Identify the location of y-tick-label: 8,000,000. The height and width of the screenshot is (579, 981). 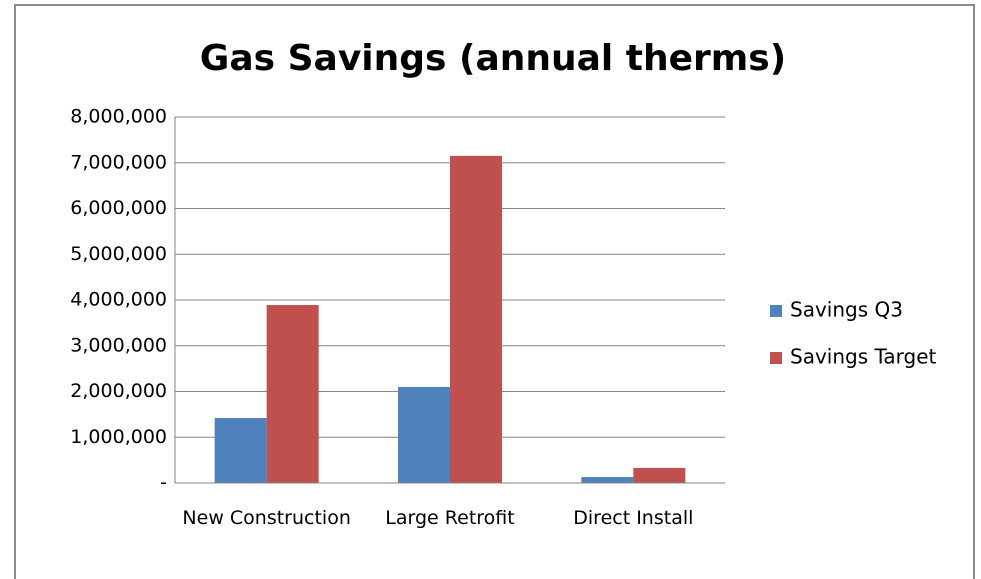
(118, 117).